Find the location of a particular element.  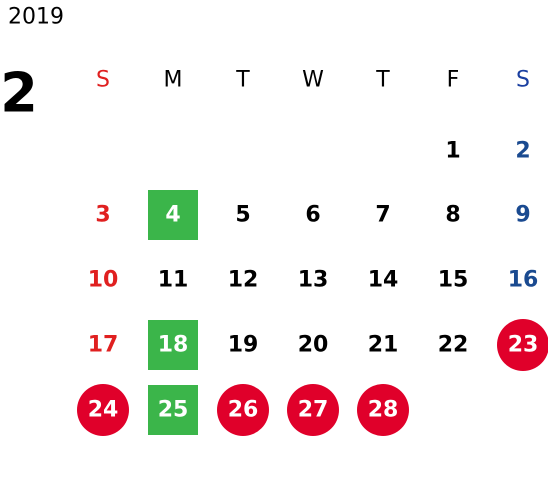

year: 2019 is located at coordinates (36, 17).